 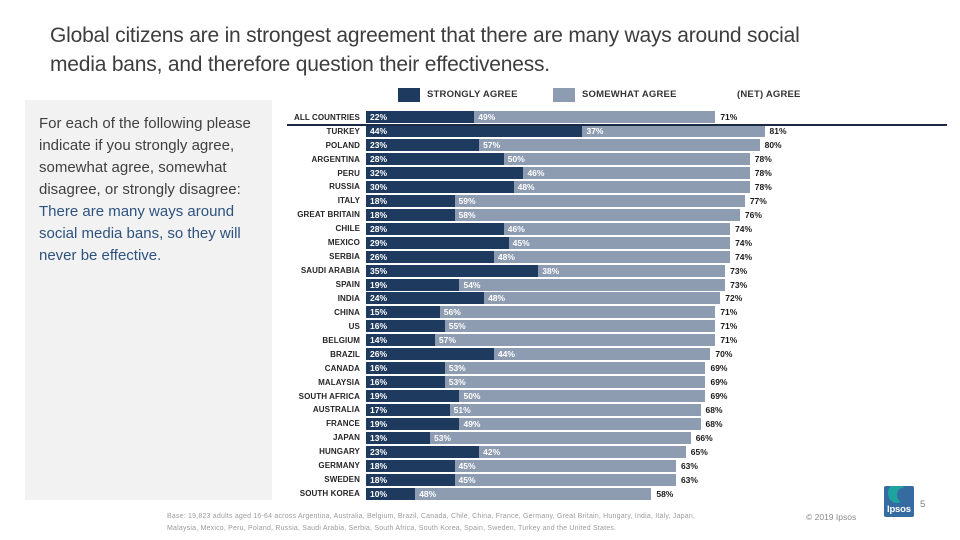 I want to click on bar-track: 29% 45% 74%, so click(x=660, y=242).